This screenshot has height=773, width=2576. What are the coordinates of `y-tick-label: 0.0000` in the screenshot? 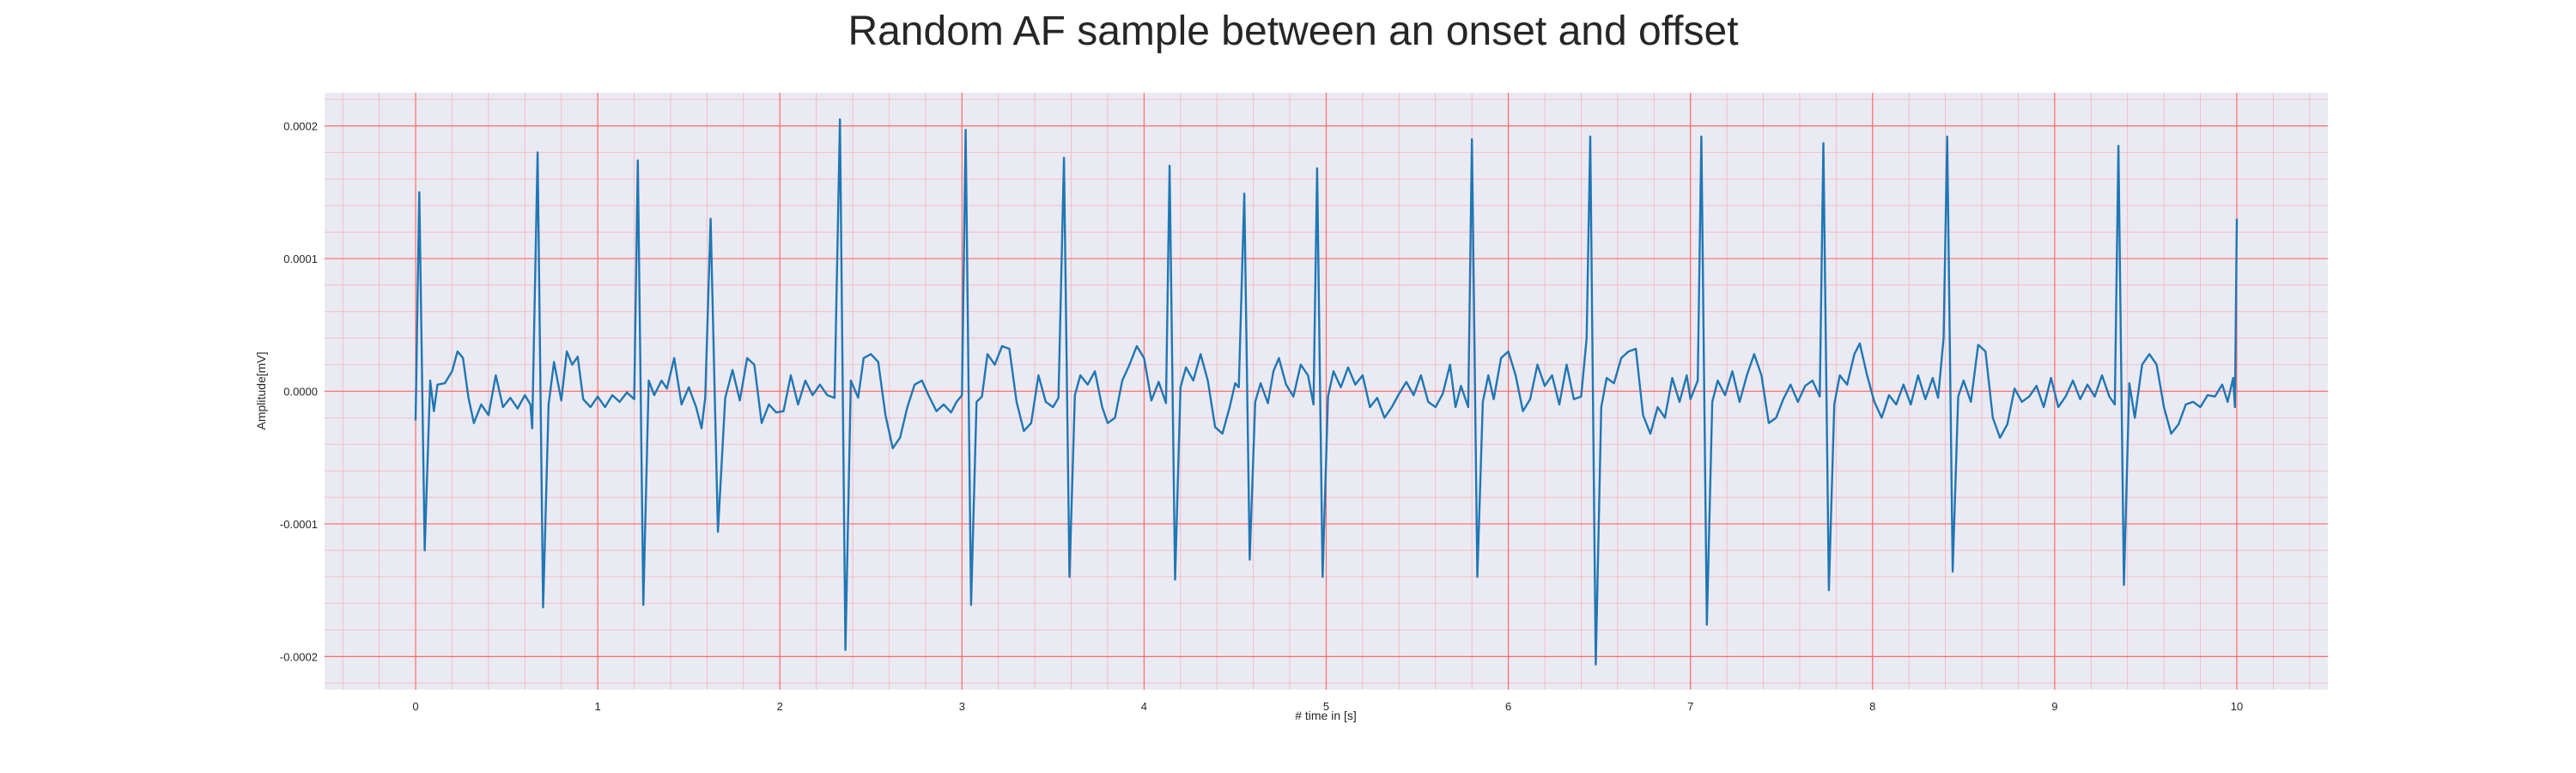 It's located at (301, 392).